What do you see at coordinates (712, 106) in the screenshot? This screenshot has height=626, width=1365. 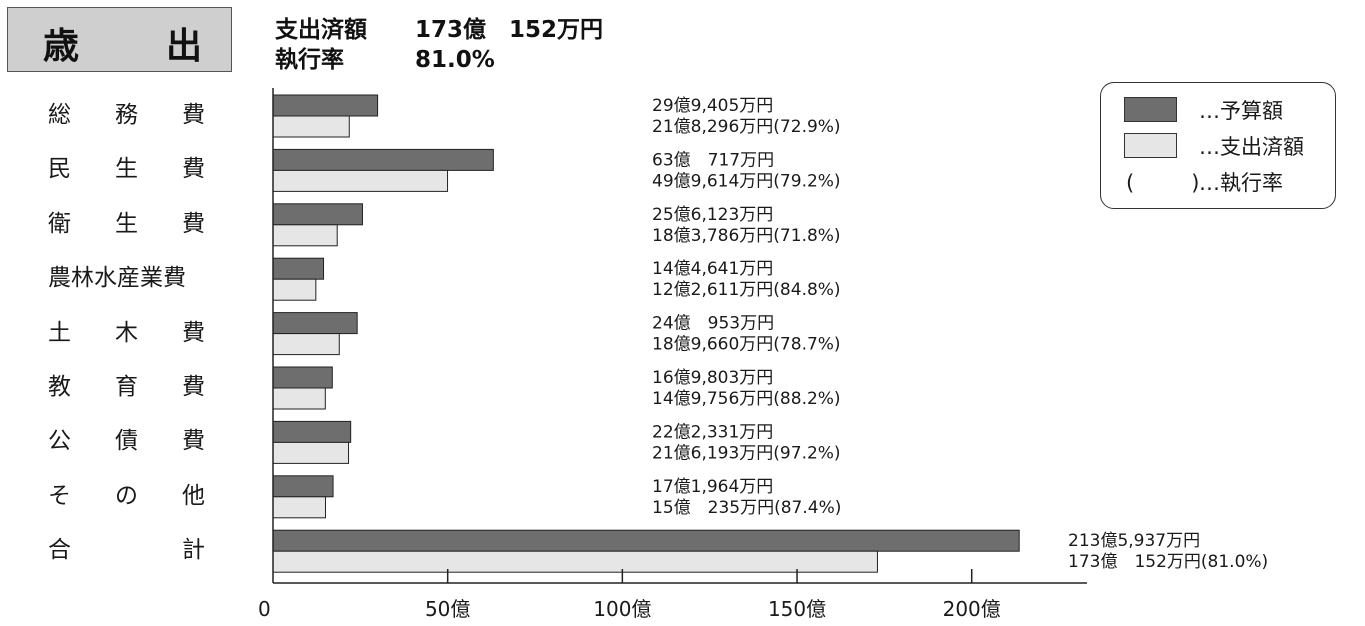 I see `data-label-budget: 29億9,405万円` at bounding box center [712, 106].